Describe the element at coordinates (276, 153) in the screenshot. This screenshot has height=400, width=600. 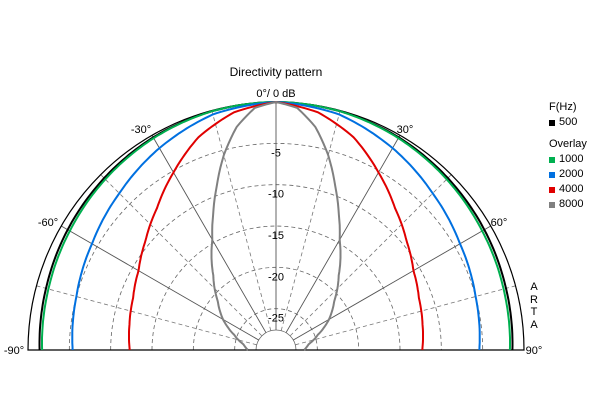
I see `radial-tick-label: -5` at that location.